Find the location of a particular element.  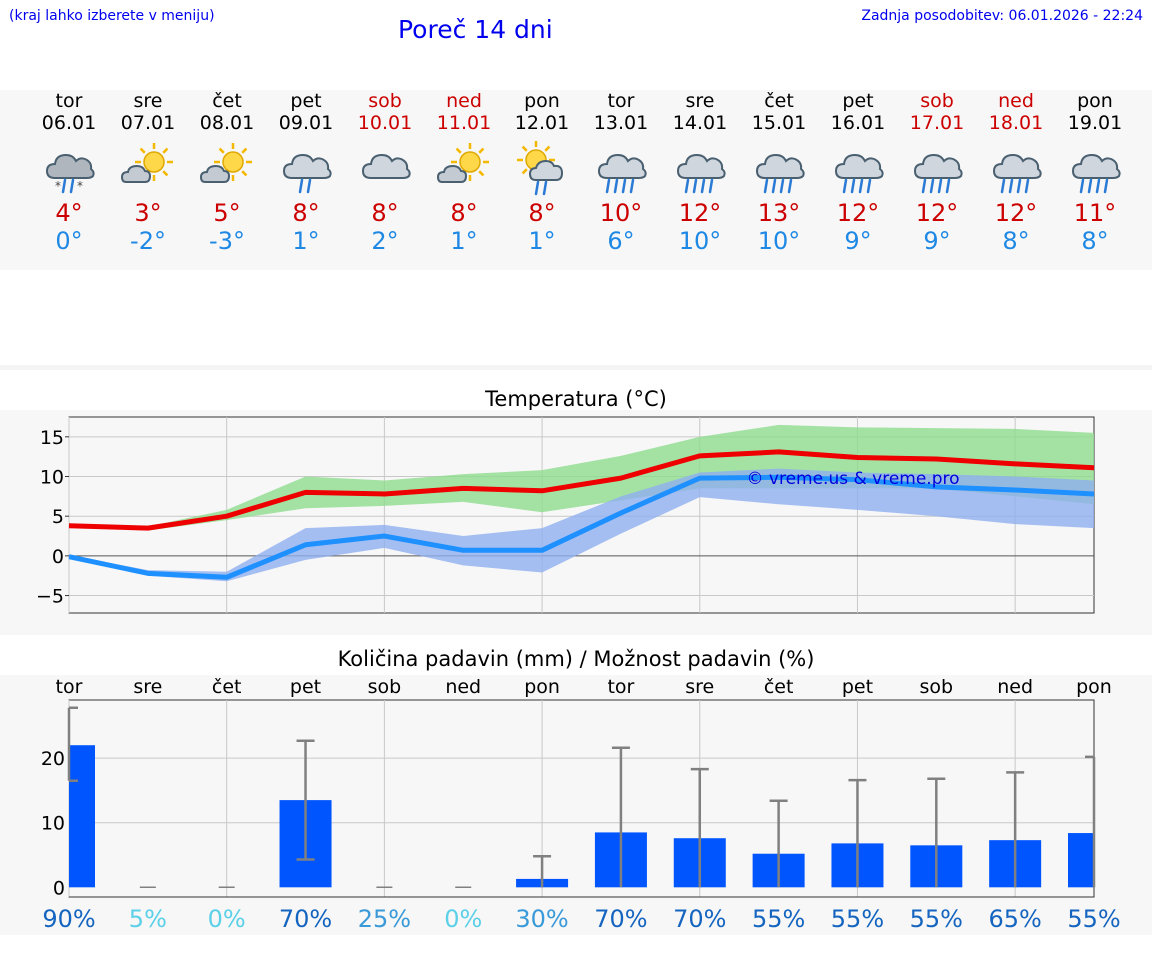

weather-icon: * * is located at coordinates (70, 173).